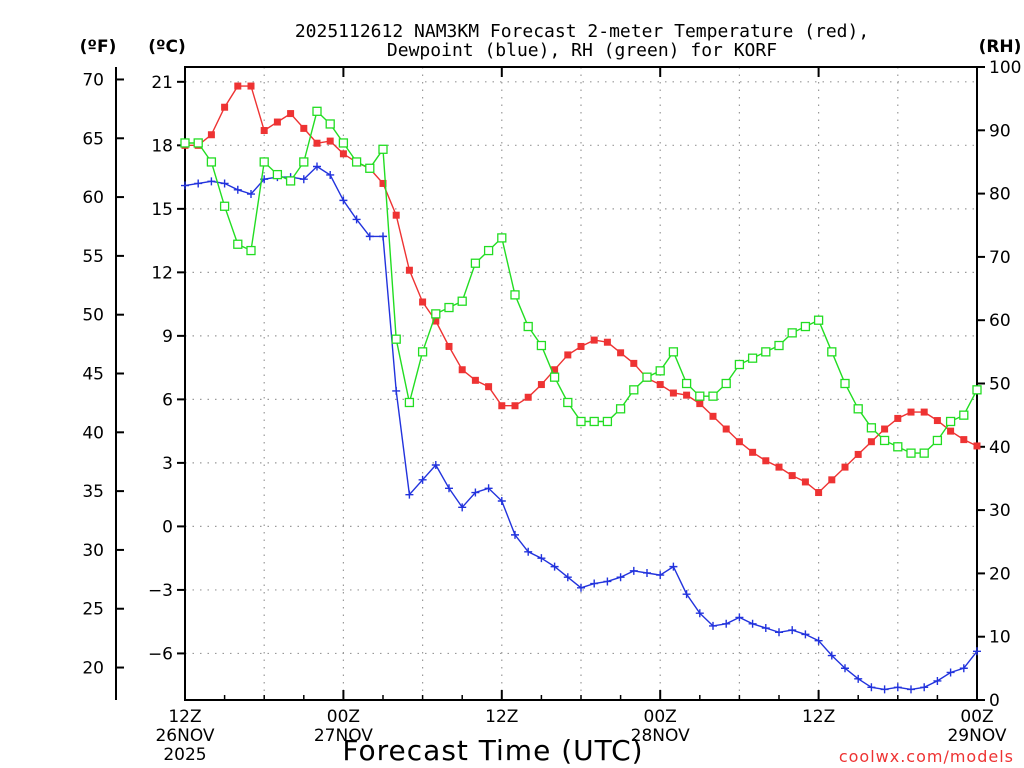 This screenshot has width=1024, height=768. What do you see at coordinates (343, 736) in the screenshot?
I see `x-tick-label: 27NOV` at bounding box center [343, 736].